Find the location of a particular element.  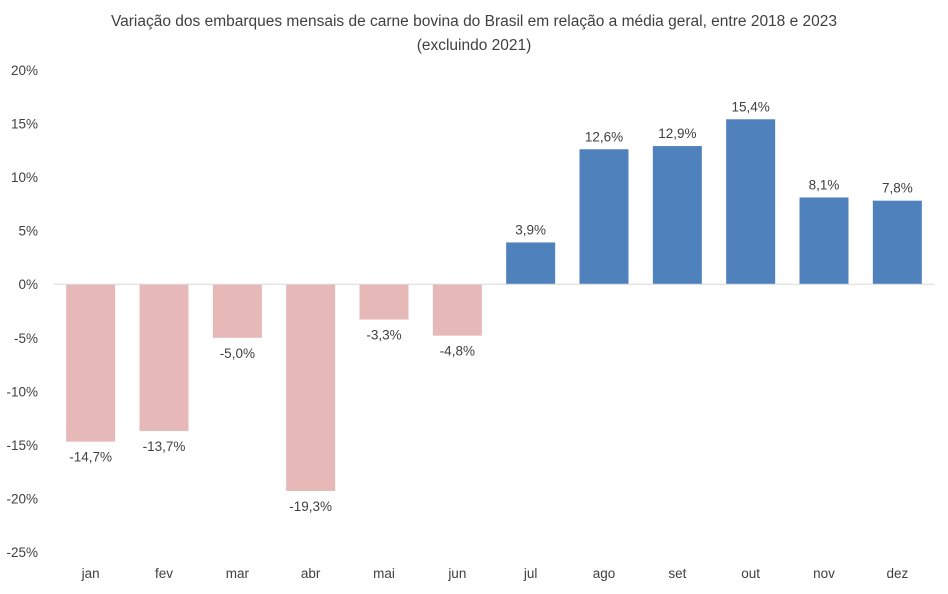

chart-subtitle: (excluindo 2021) is located at coordinates (474, 45).